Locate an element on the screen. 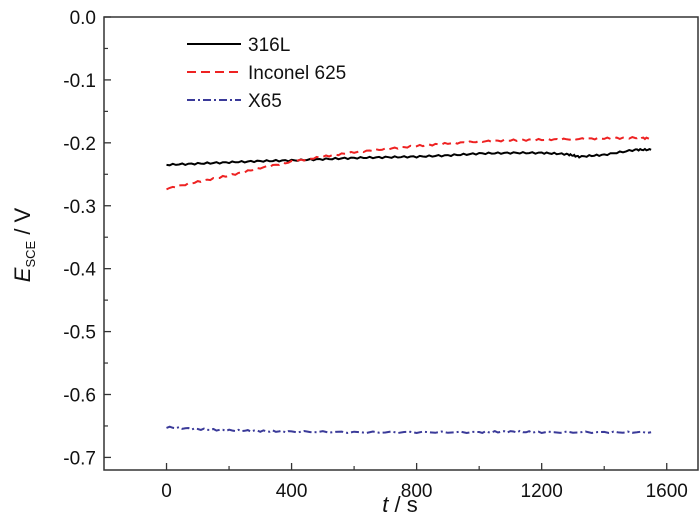  x-tick-label: 800 is located at coordinates (417, 491).